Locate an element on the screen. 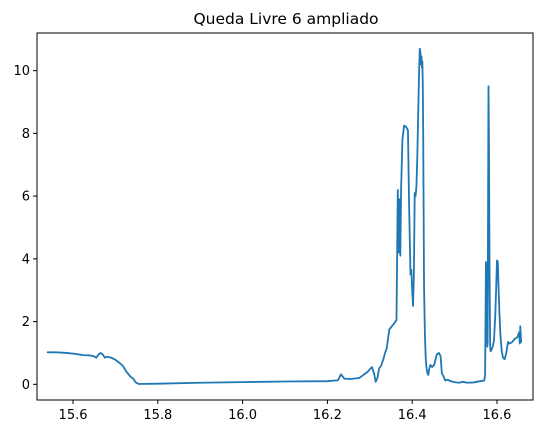  y-tick-label: 6 is located at coordinates (26, 197).